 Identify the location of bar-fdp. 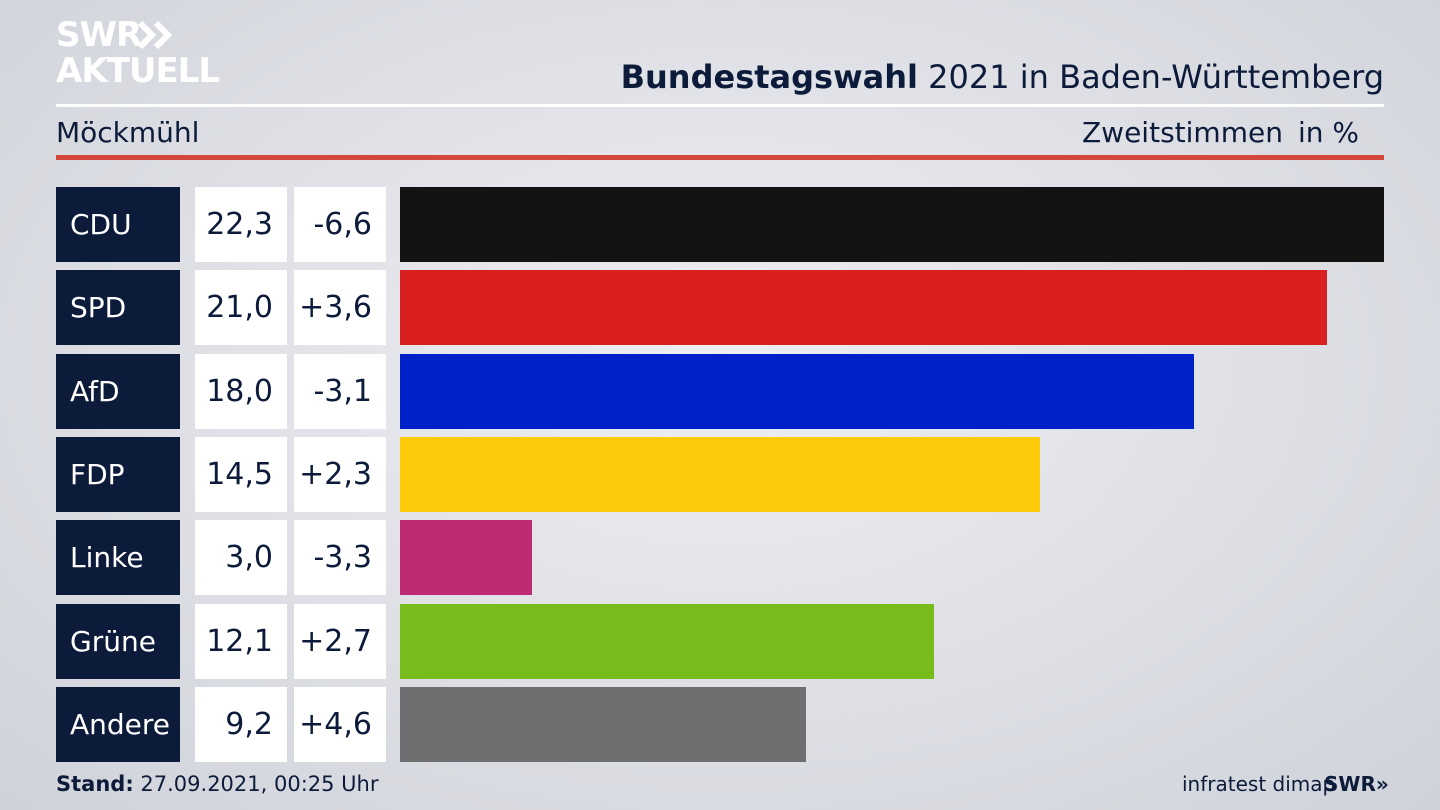
(720, 474).